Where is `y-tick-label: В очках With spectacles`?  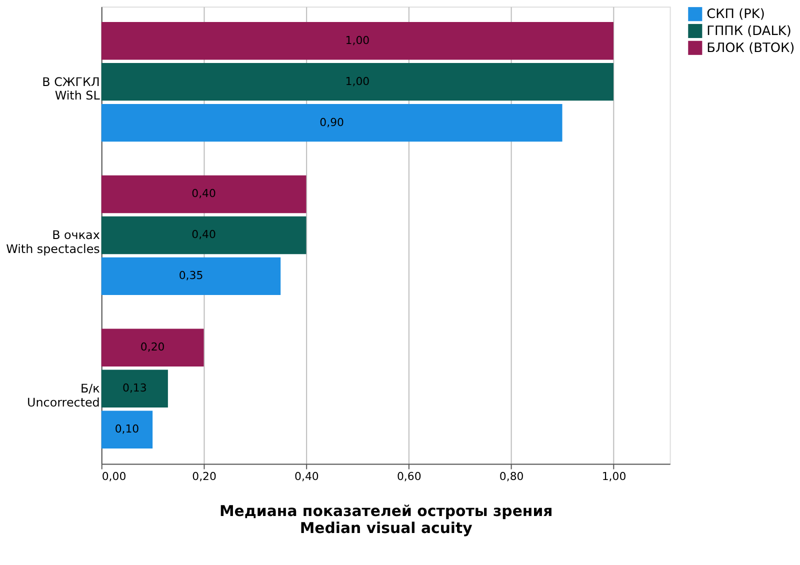 y-tick-label: В очках With spectacles is located at coordinates (53, 242).